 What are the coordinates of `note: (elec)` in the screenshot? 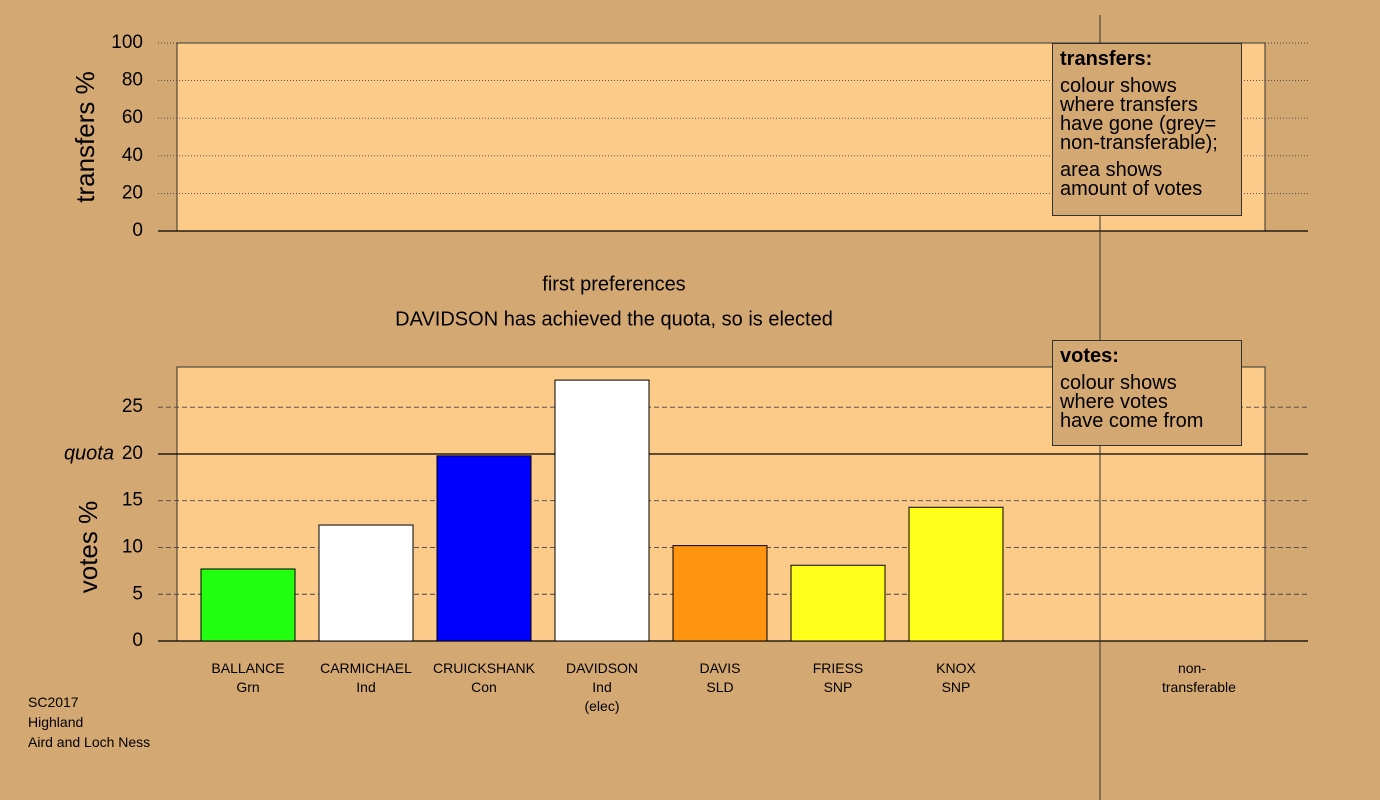 It's located at (602, 706).